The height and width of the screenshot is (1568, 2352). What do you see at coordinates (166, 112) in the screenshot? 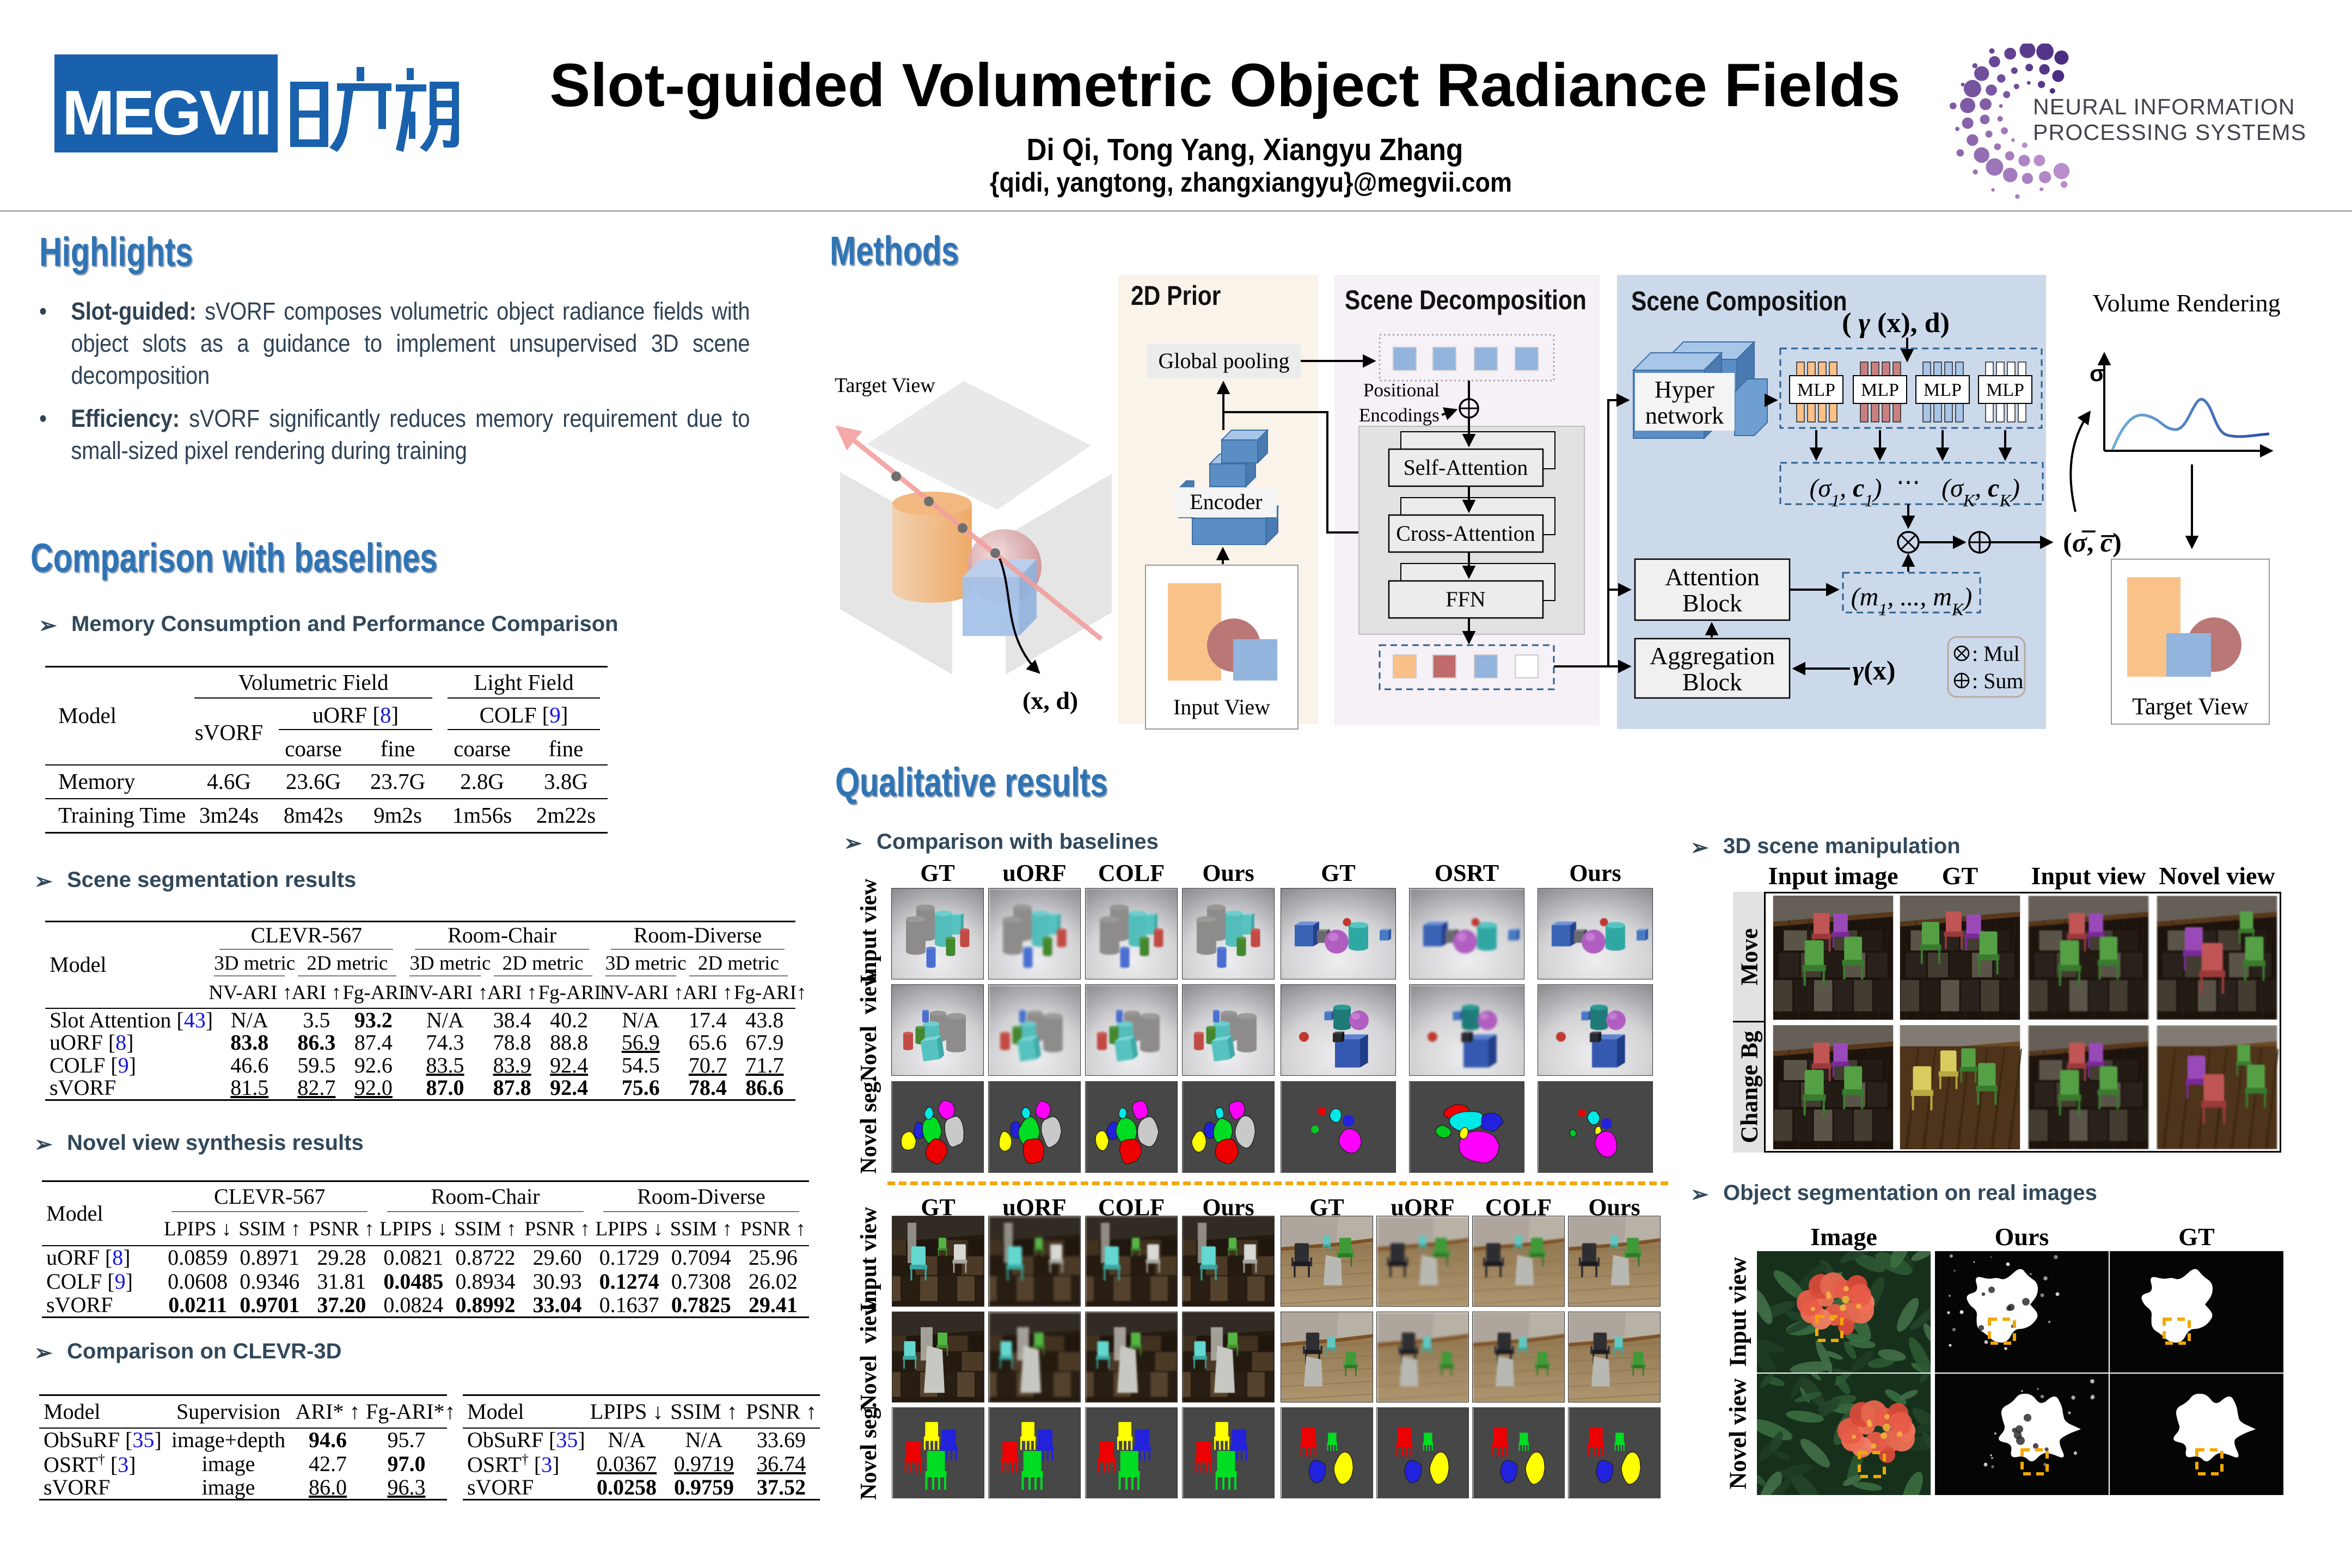
I see `svg-text: MEGVII` at bounding box center [166, 112].